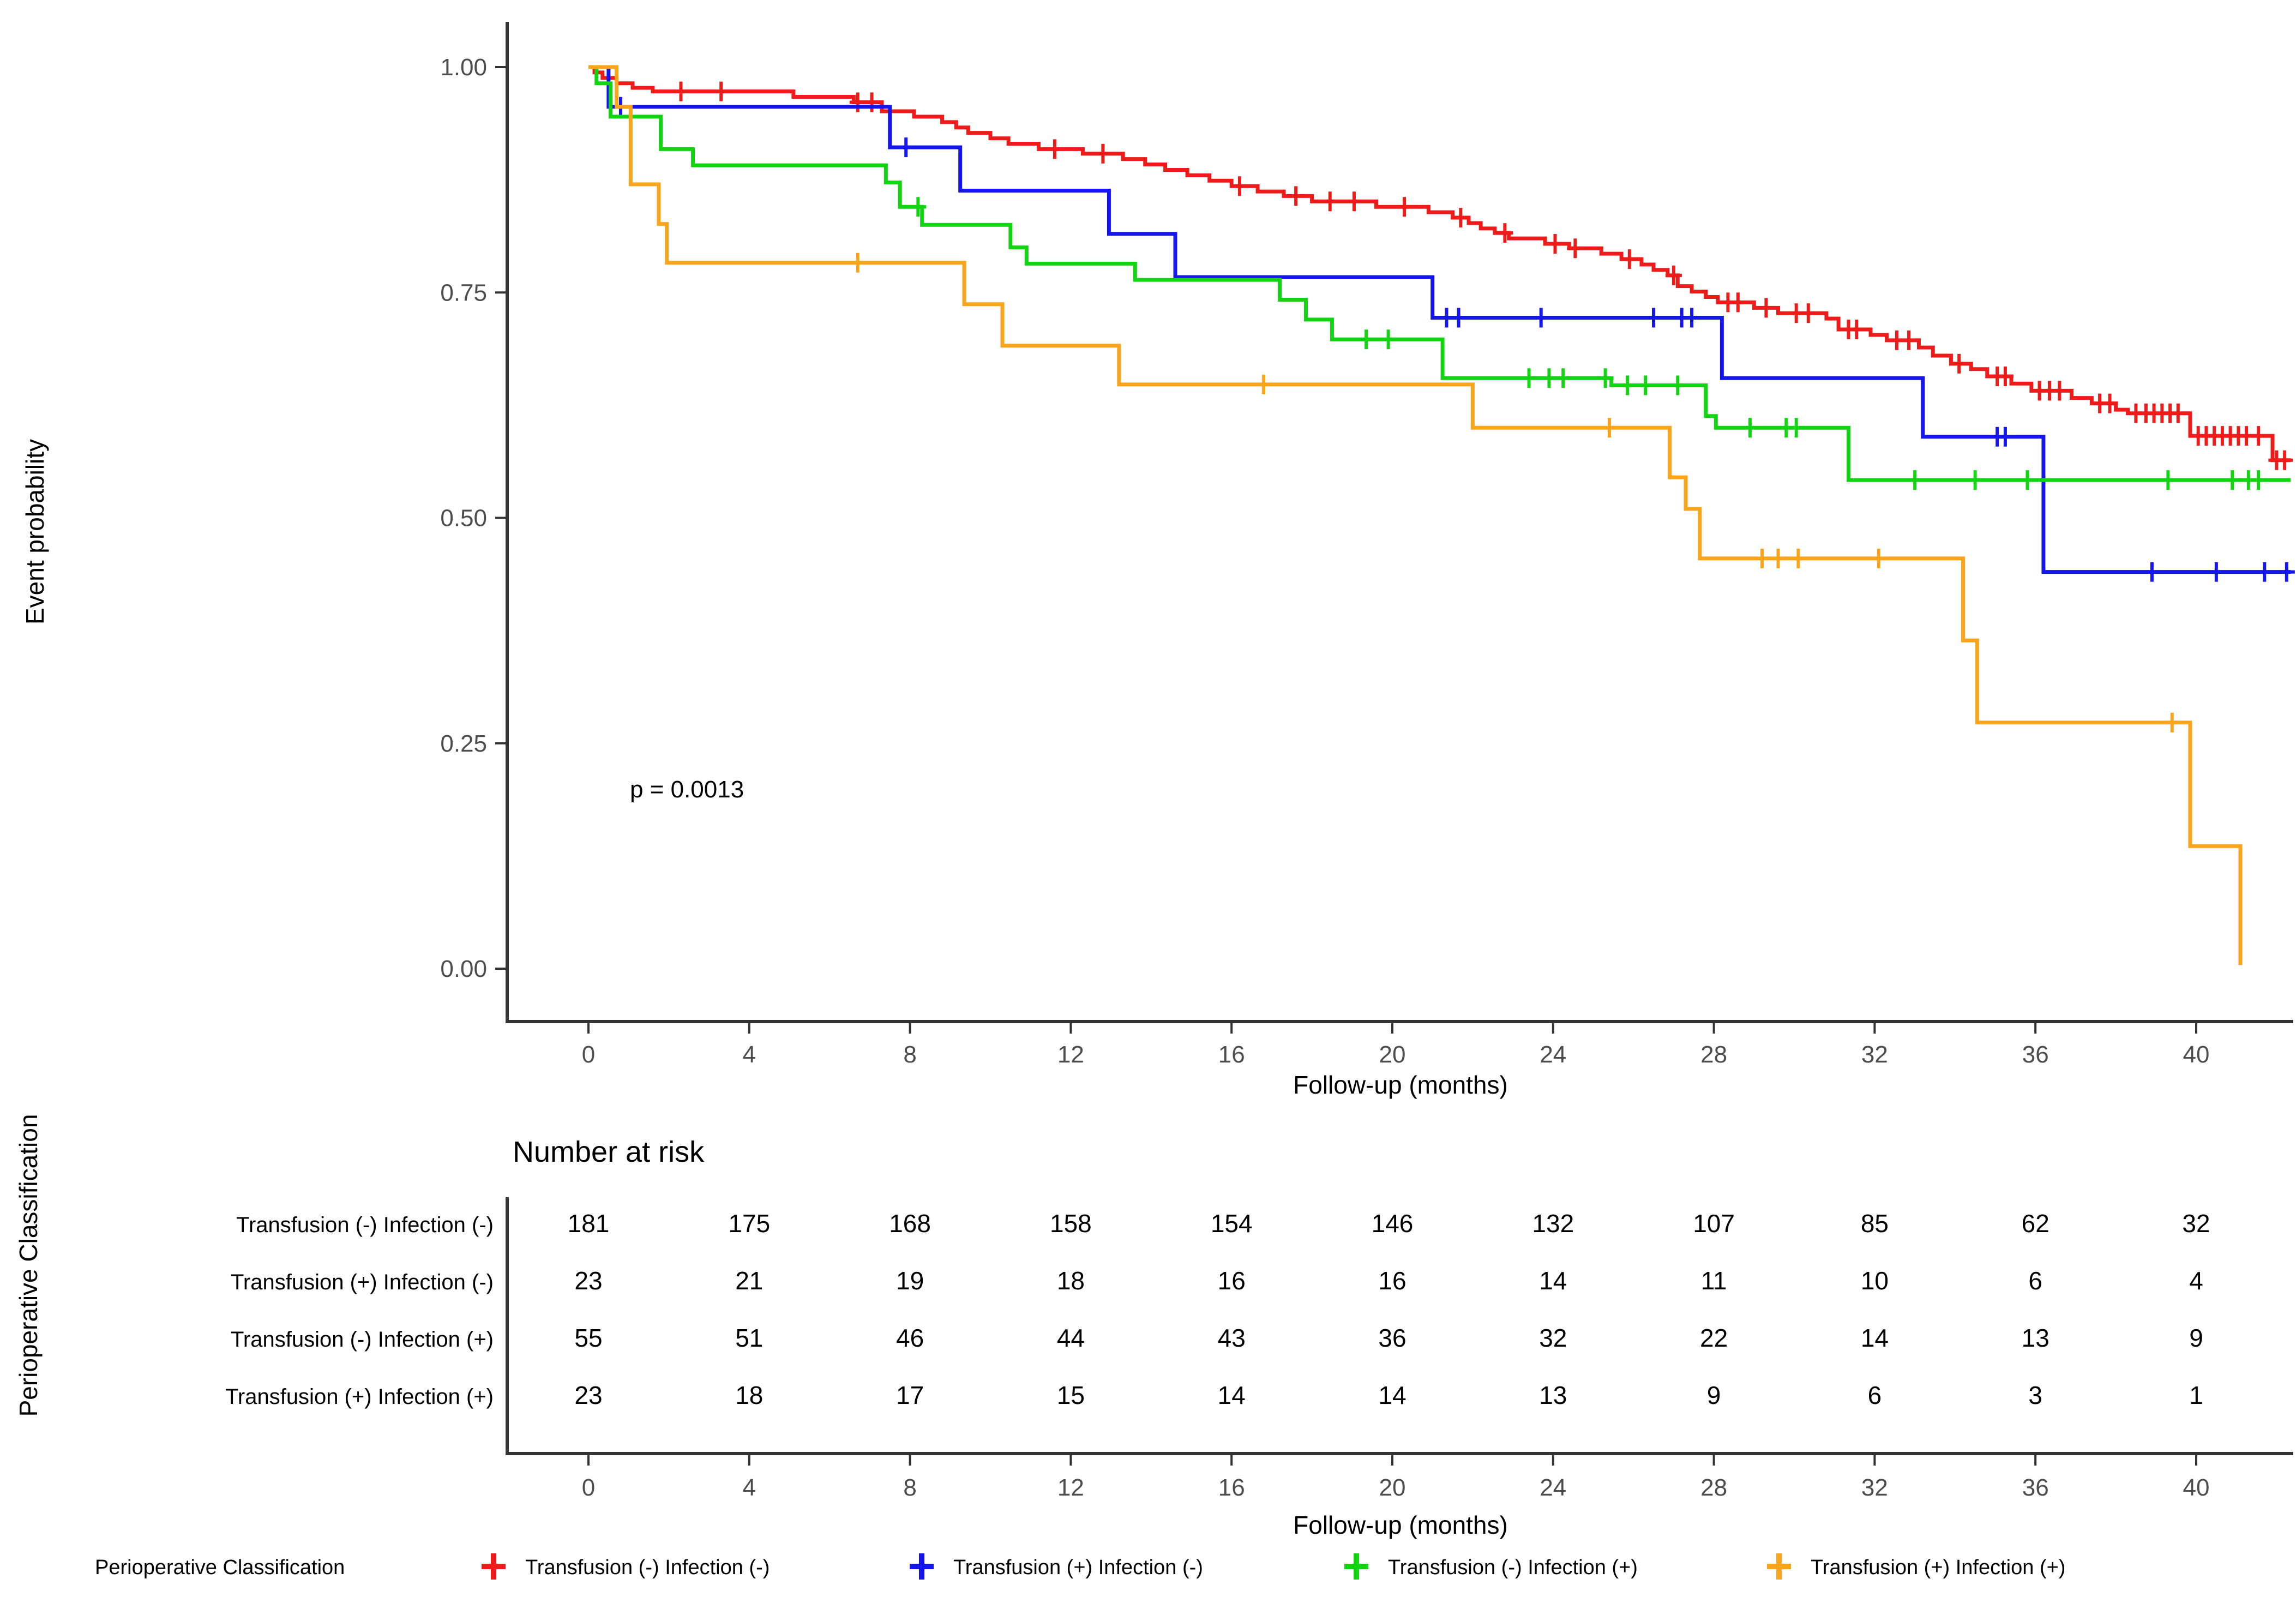 This screenshot has height=1615, width=2296. I want to click on risk-x-tick-label: 40, so click(2196, 1488).